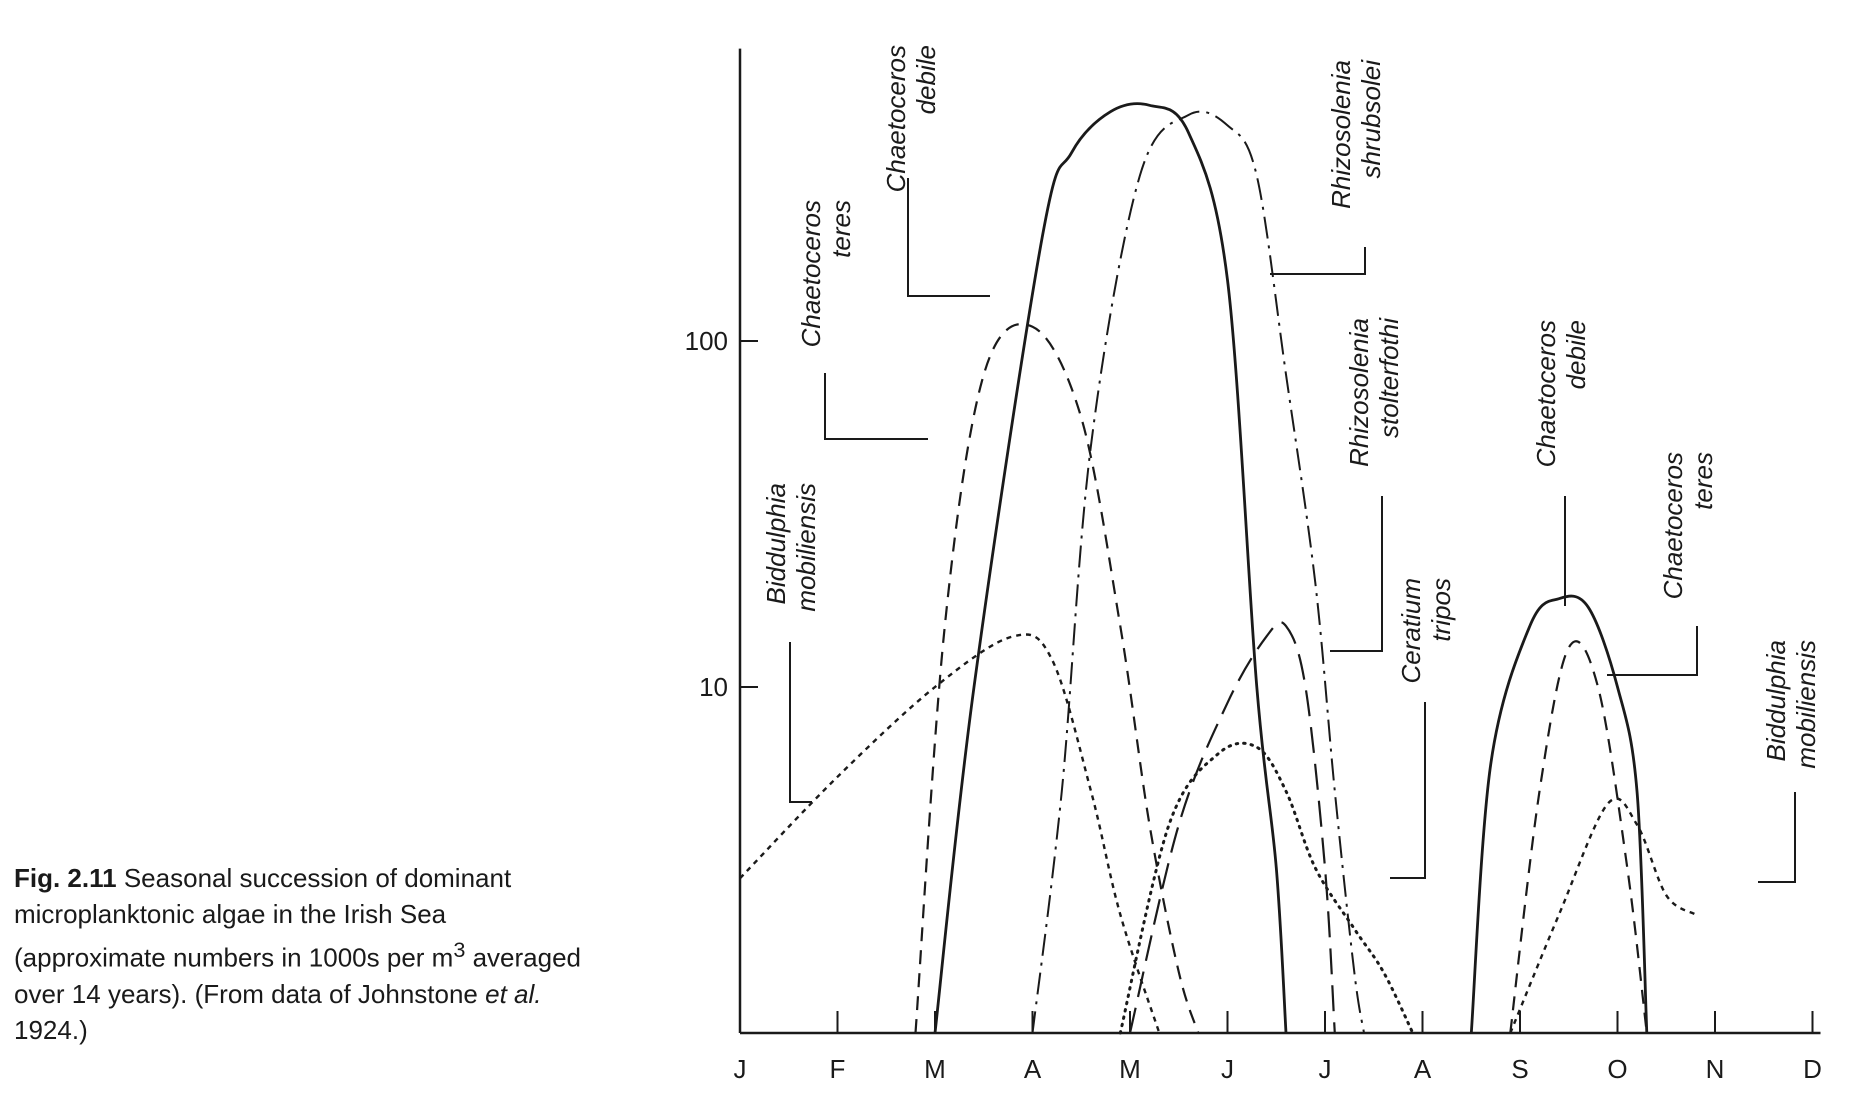 This screenshot has height=1099, width=1856. I want to click on x-tick-label: F, so click(838, 1069).